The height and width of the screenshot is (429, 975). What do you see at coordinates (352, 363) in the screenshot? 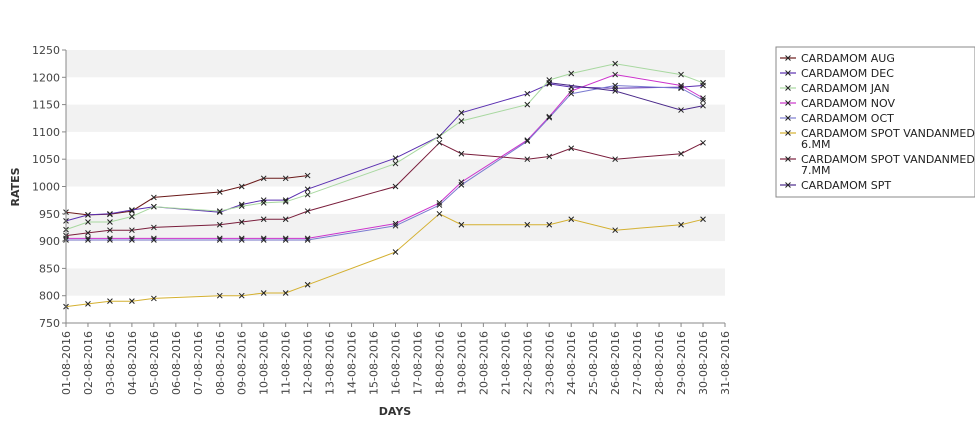
I see `x-tick-label: 14-08-2016` at bounding box center [352, 363].